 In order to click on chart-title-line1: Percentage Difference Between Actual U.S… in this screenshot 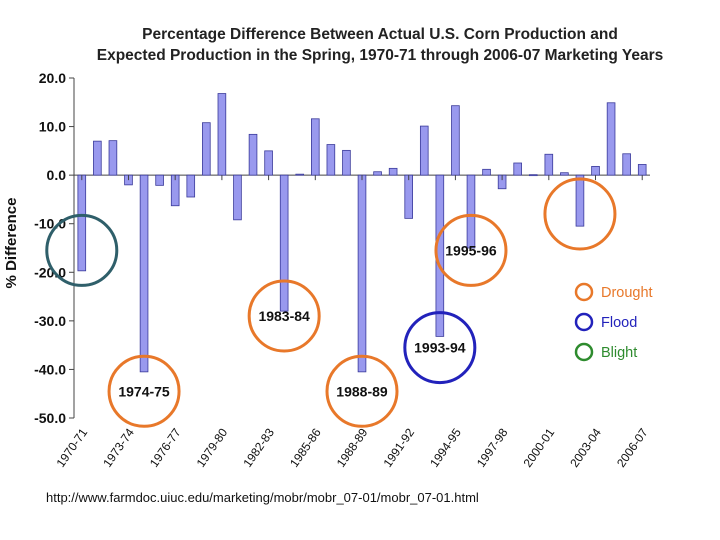, I will do `click(380, 34)`.